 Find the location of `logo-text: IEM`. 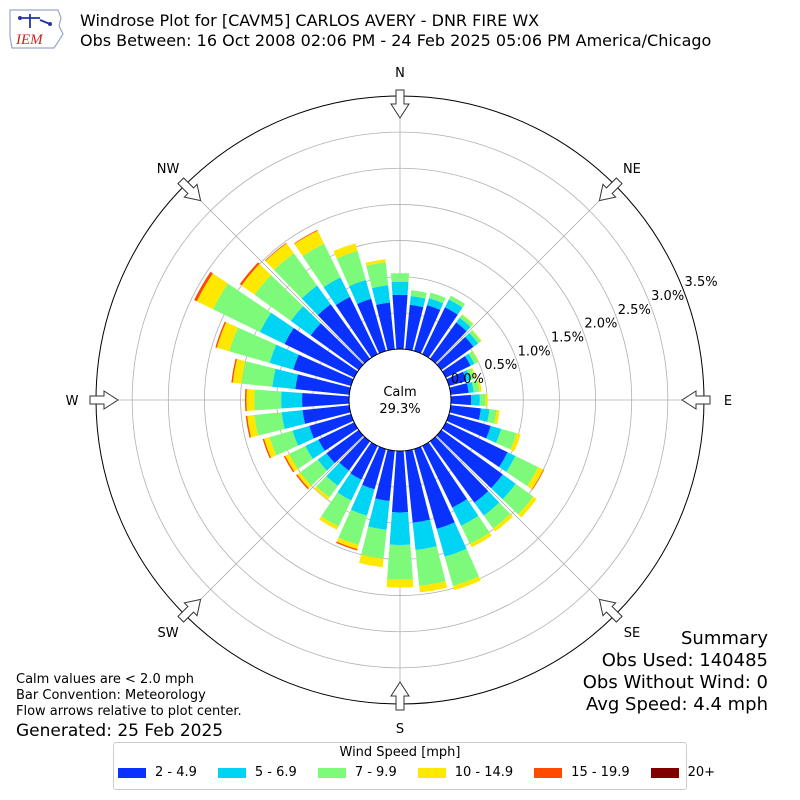

logo-text: IEM is located at coordinates (29, 40).